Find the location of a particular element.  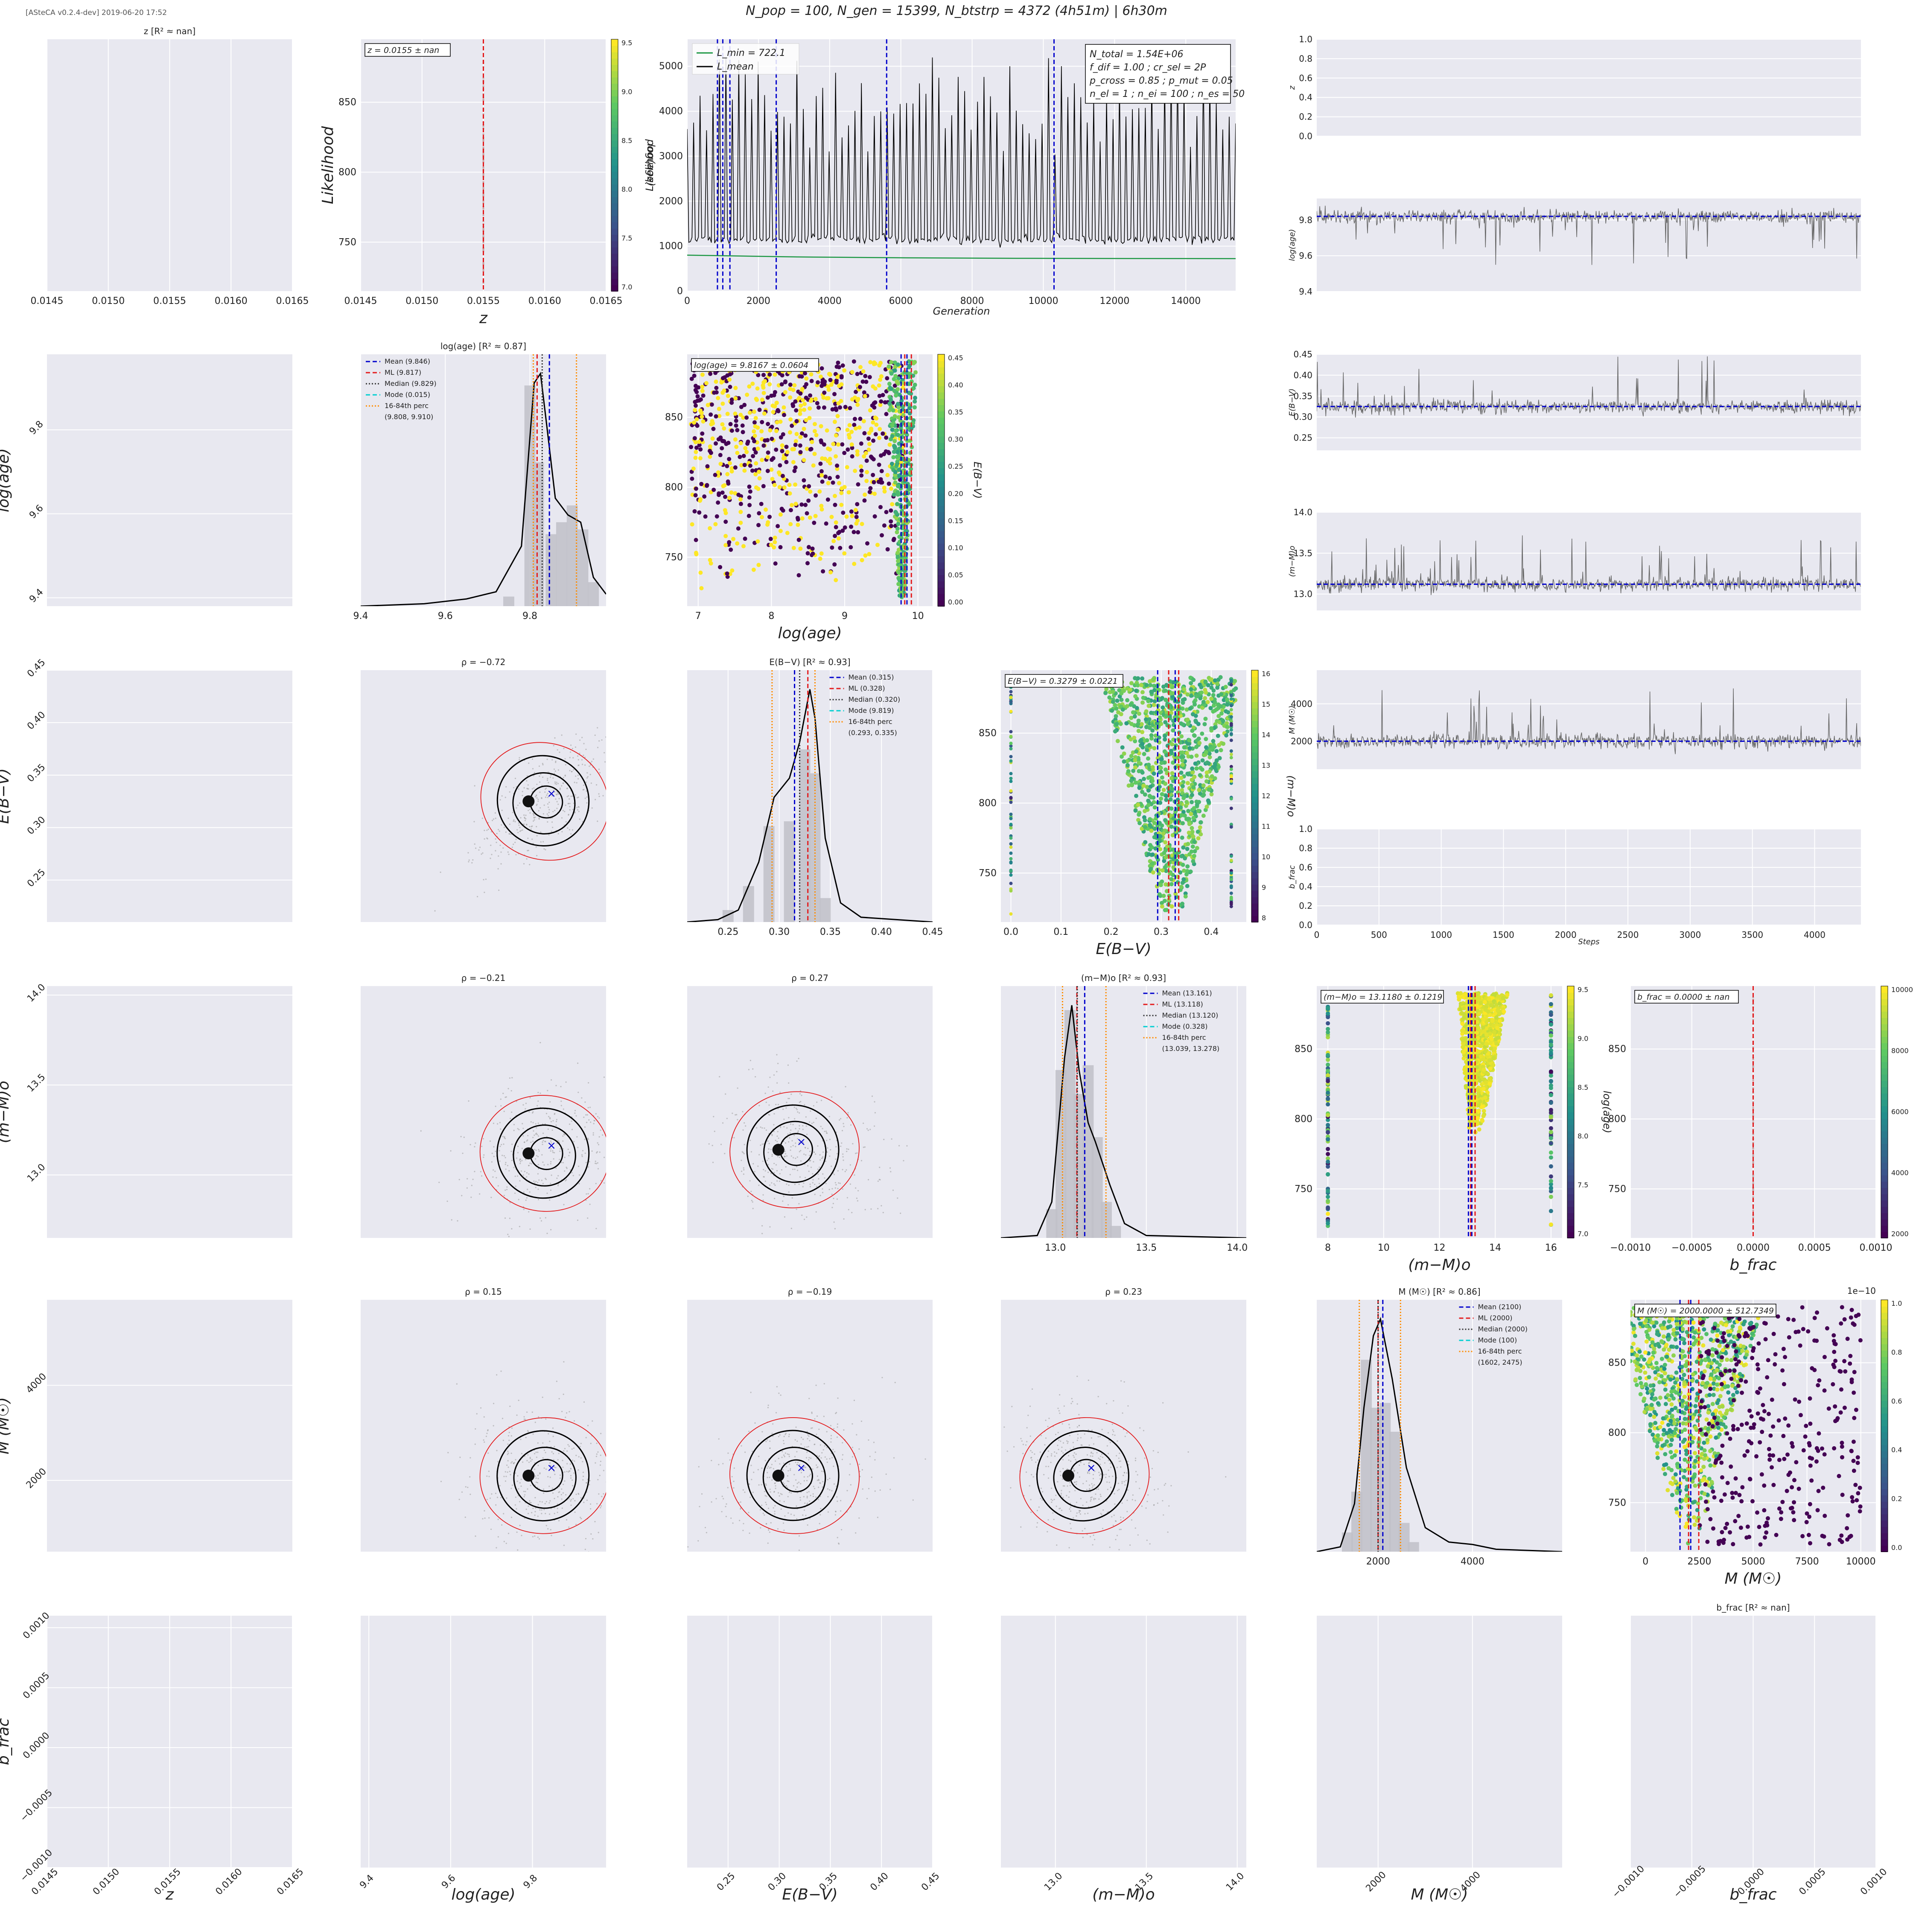

y-tick-label: 9.6 is located at coordinates (36, 512).